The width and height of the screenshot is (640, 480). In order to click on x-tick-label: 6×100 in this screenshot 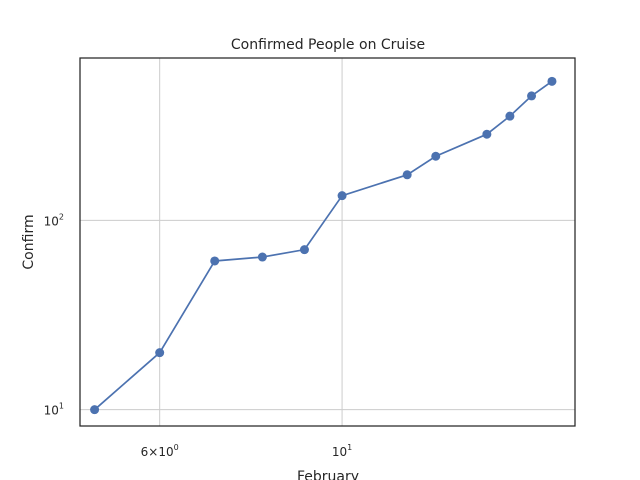, I will do `click(160, 451)`.